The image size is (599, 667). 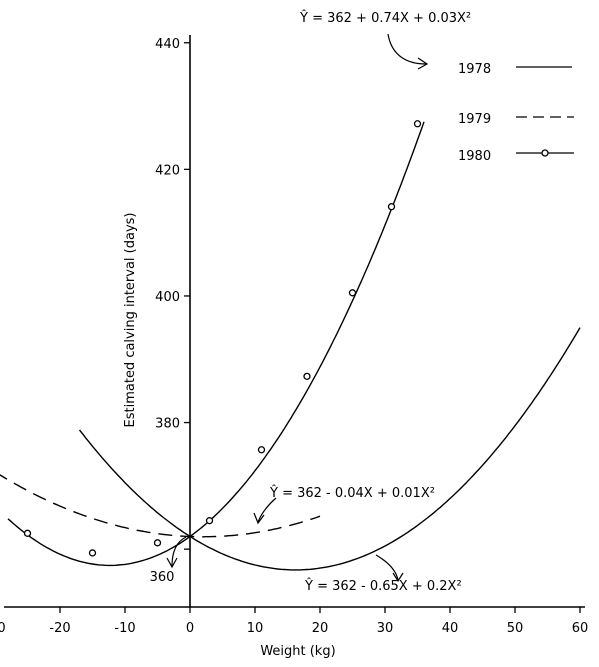 What do you see at coordinates (297, 651) in the screenshot?
I see `x-axis-label: Weight (kg)` at bounding box center [297, 651].